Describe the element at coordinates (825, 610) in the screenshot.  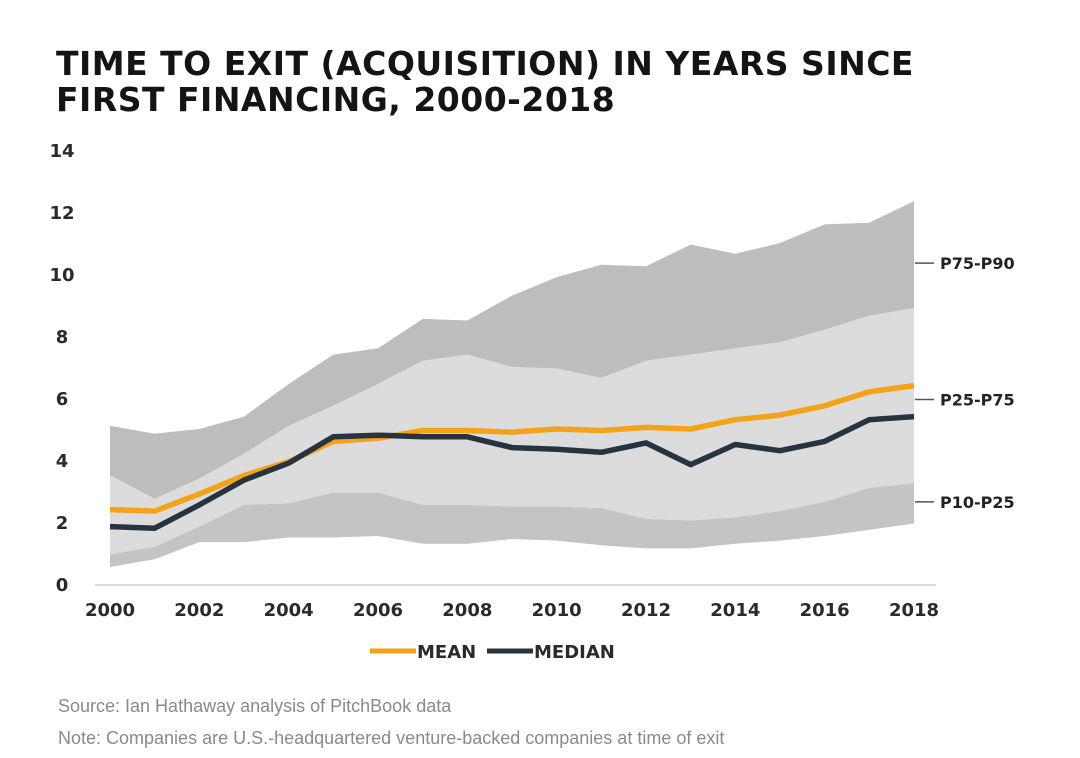
I see `x-tick-label: 2016` at that location.